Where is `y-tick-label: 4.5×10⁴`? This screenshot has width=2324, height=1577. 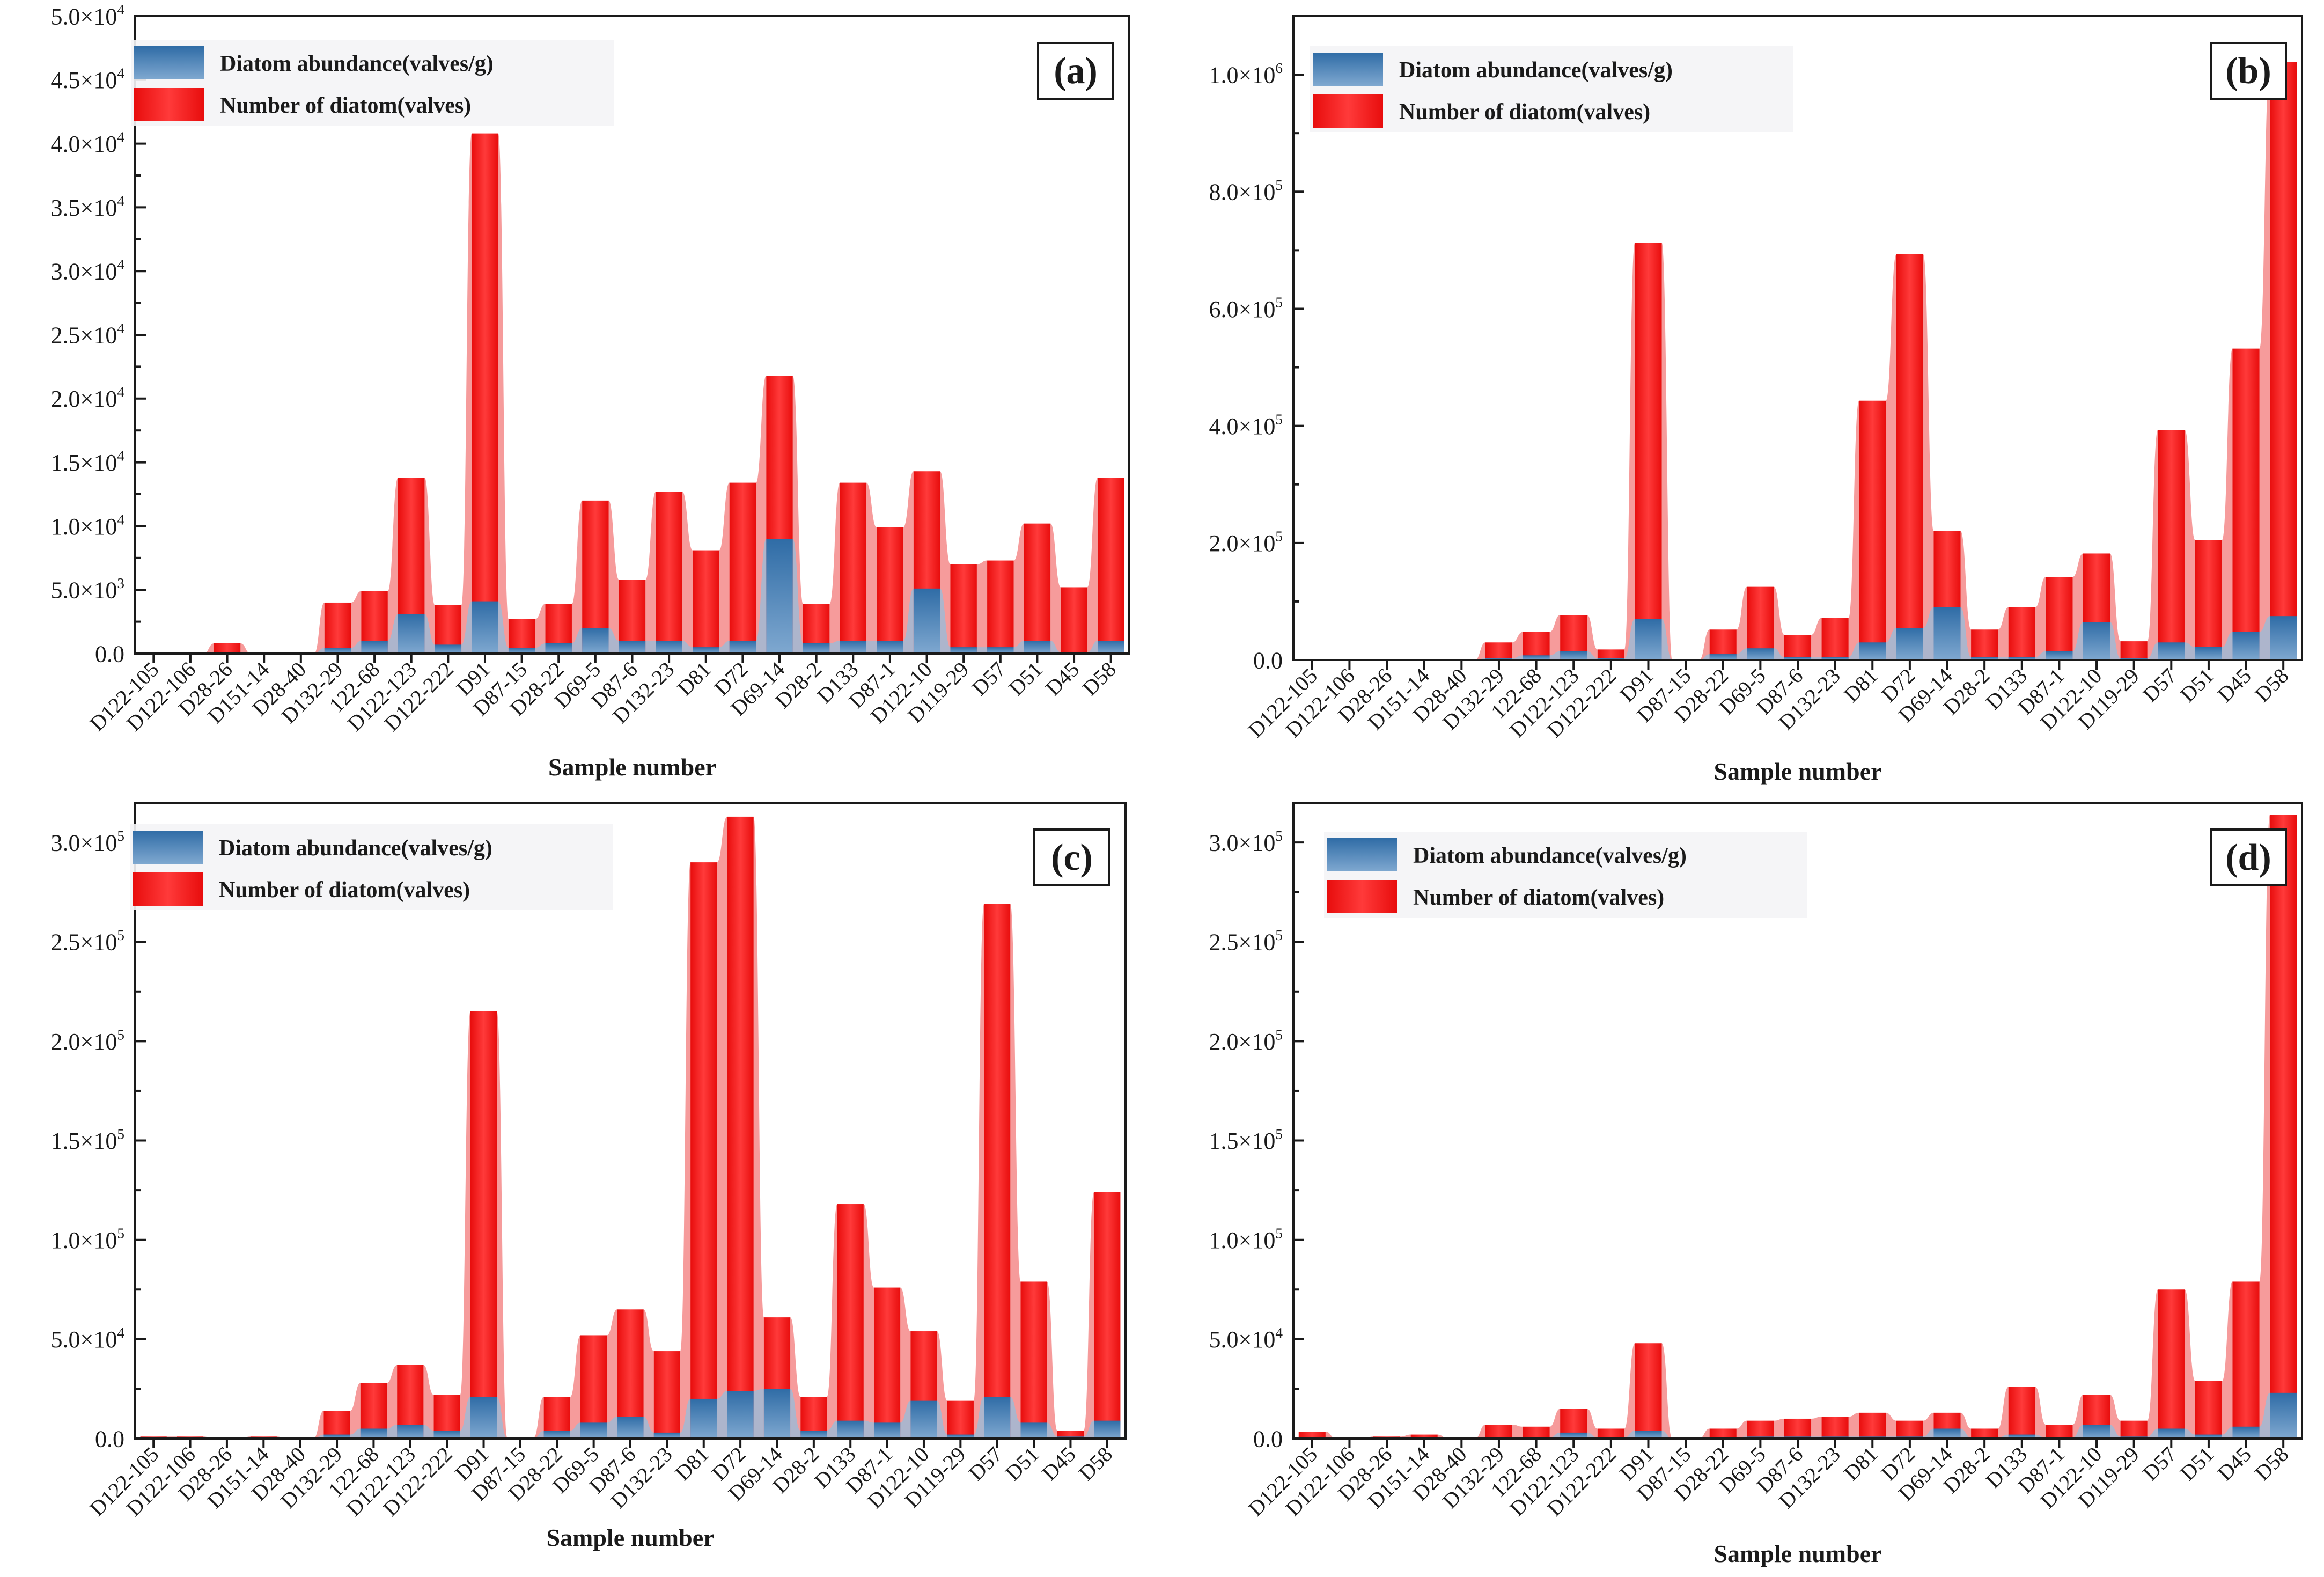 y-tick-label: 4.5×10⁴ is located at coordinates (88, 79).